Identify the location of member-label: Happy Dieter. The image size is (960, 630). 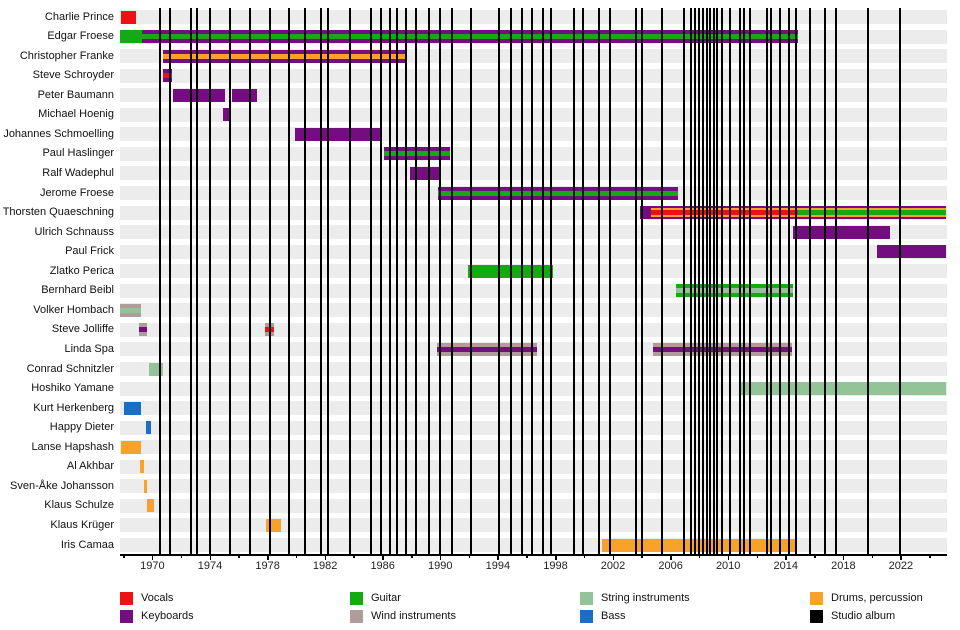
(81, 427).